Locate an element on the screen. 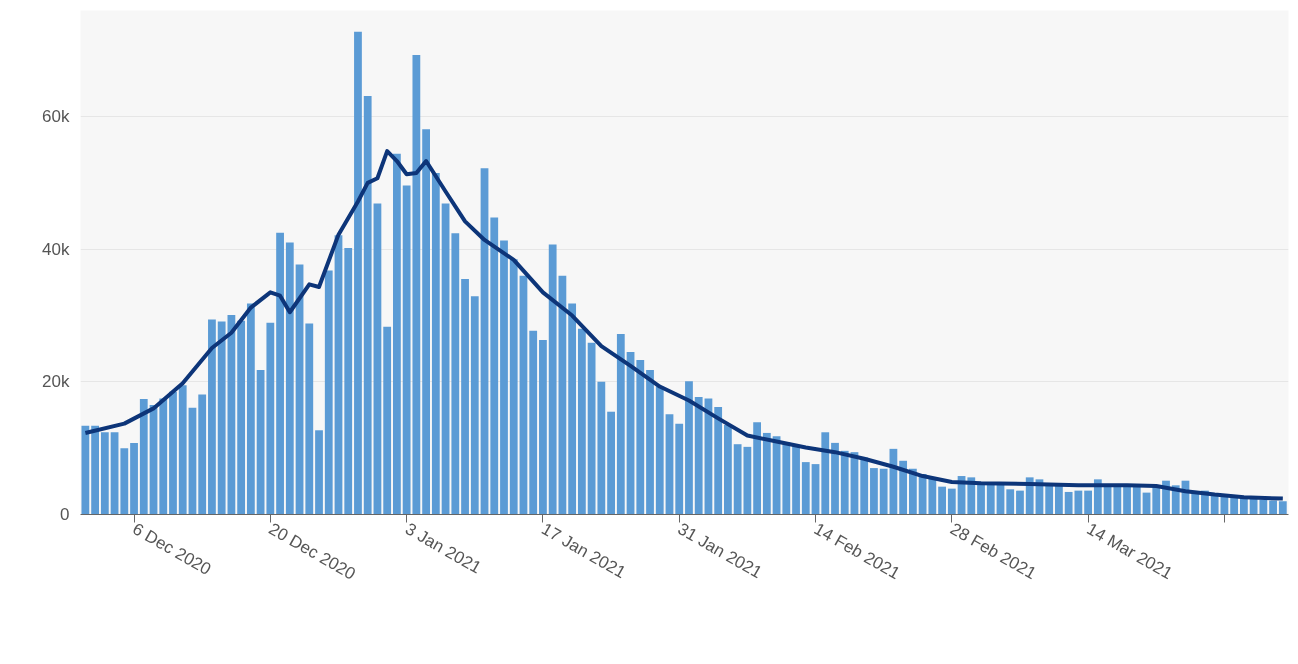  x-tick-label: 14 Feb 2021 is located at coordinates (857, 551).